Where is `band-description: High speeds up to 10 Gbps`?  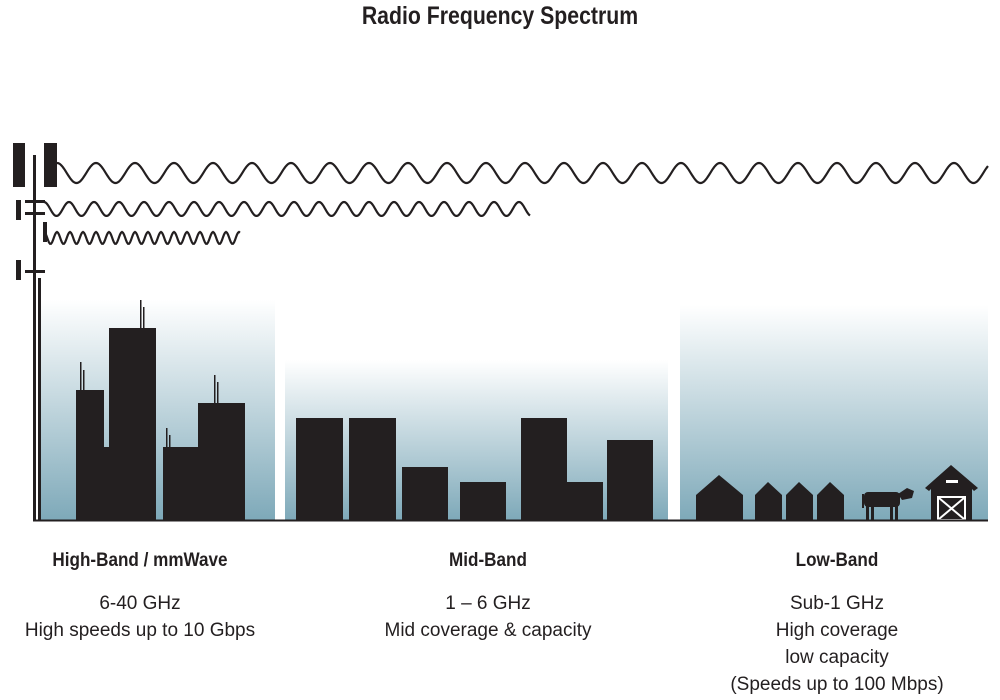 band-description: High speeds up to 10 Gbps is located at coordinates (140, 630).